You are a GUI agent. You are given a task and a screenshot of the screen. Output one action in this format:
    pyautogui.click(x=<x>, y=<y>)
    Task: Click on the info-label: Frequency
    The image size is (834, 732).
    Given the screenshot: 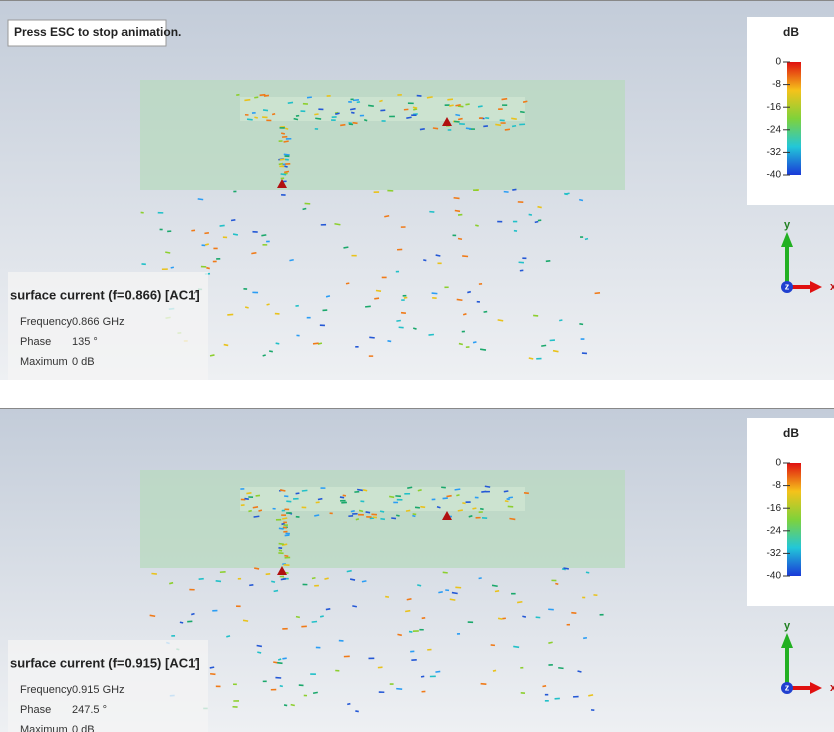 What is the action you would take?
    pyautogui.click(x=46, y=322)
    